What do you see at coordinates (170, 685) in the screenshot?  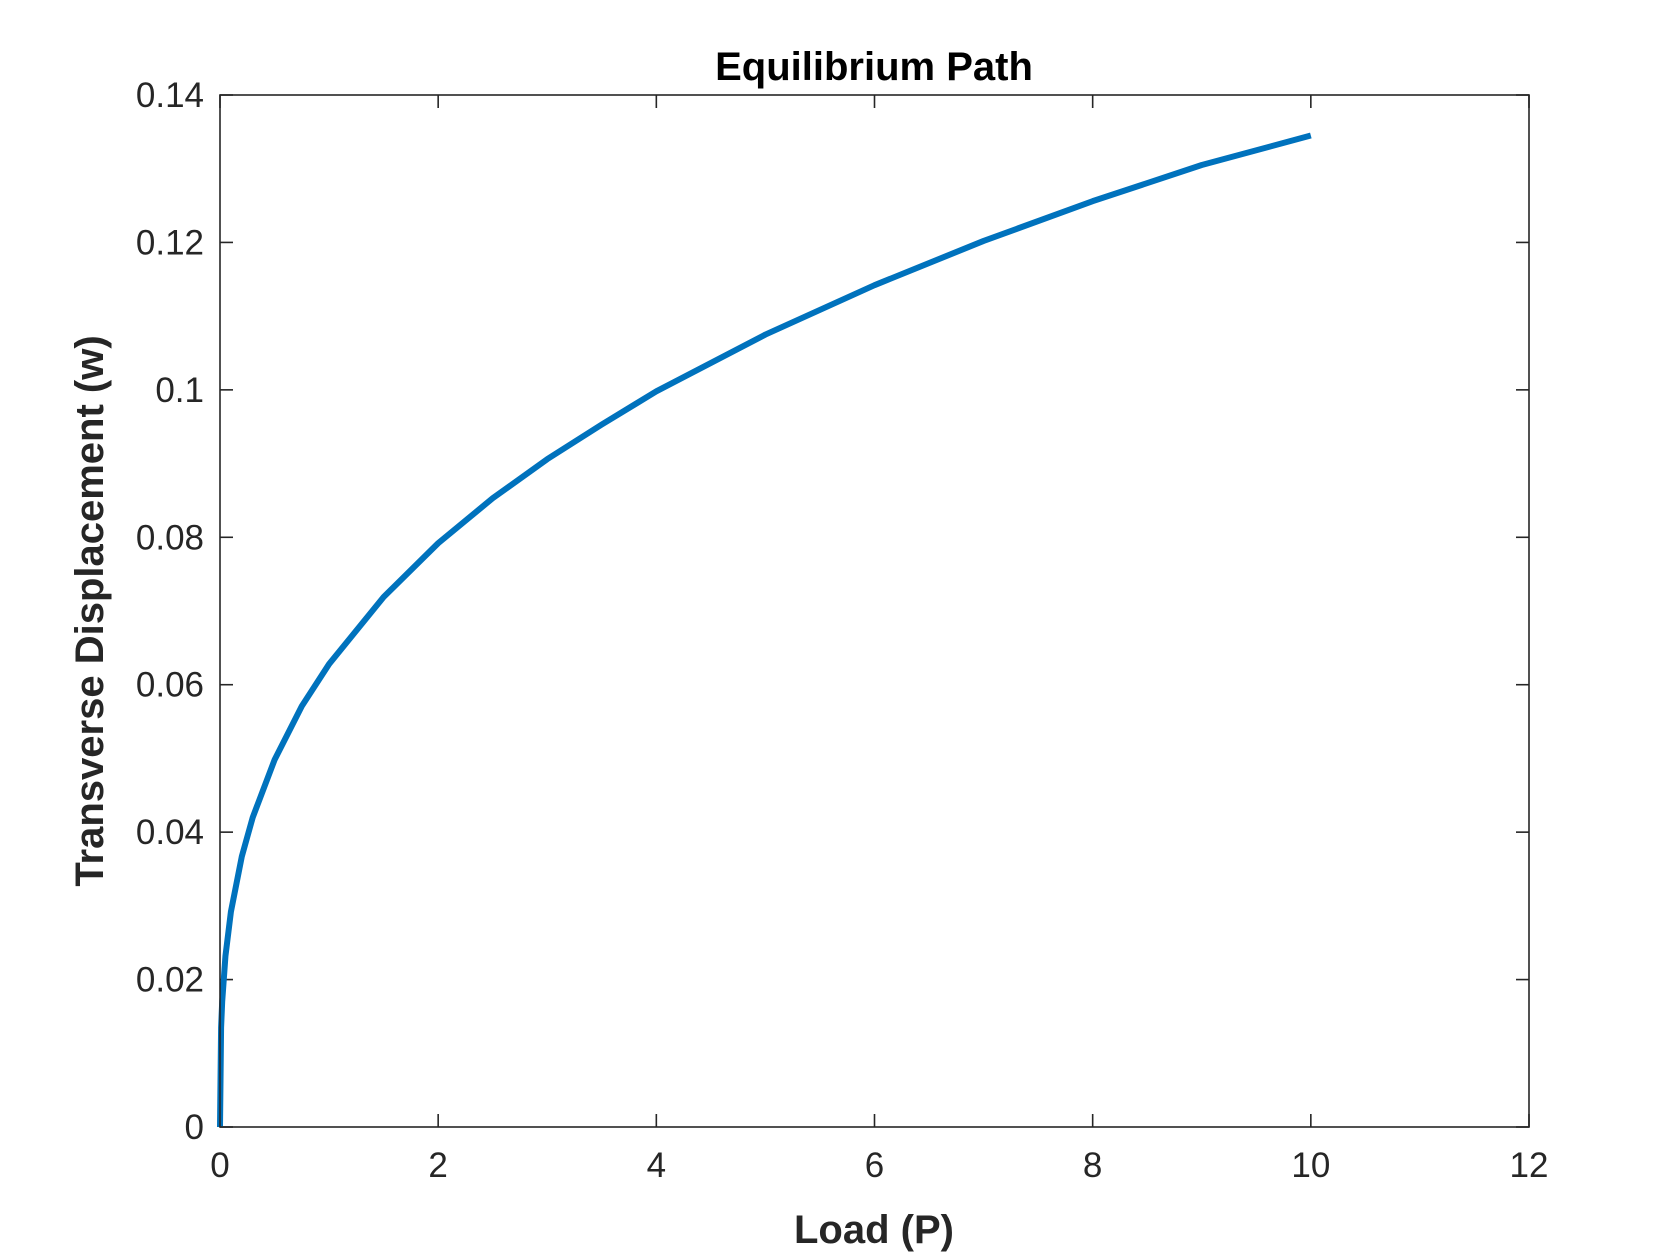 I see `y-tick-label: 0.06` at bounding box center [170, 685].